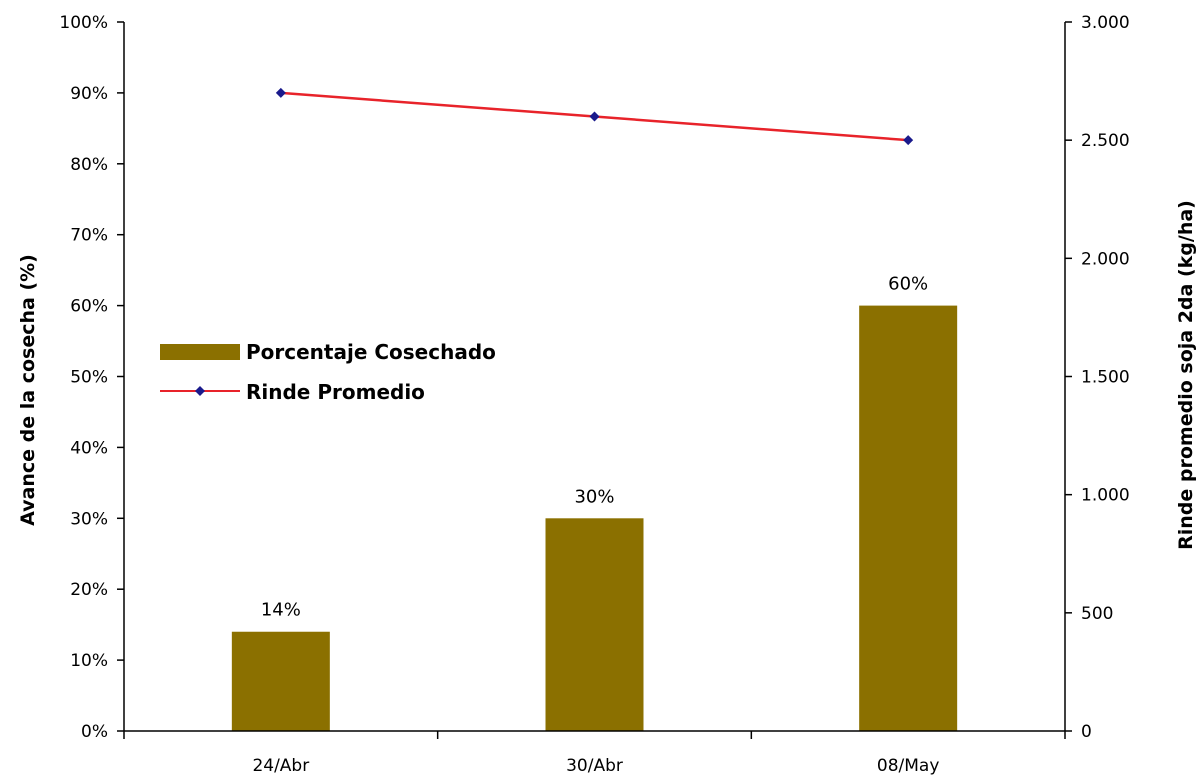  What do you see at coordinates (371, 352) in the screenshot?
I see `legend-label-bar: Porcentaje Cosechado` at bounding box center [371, 352].